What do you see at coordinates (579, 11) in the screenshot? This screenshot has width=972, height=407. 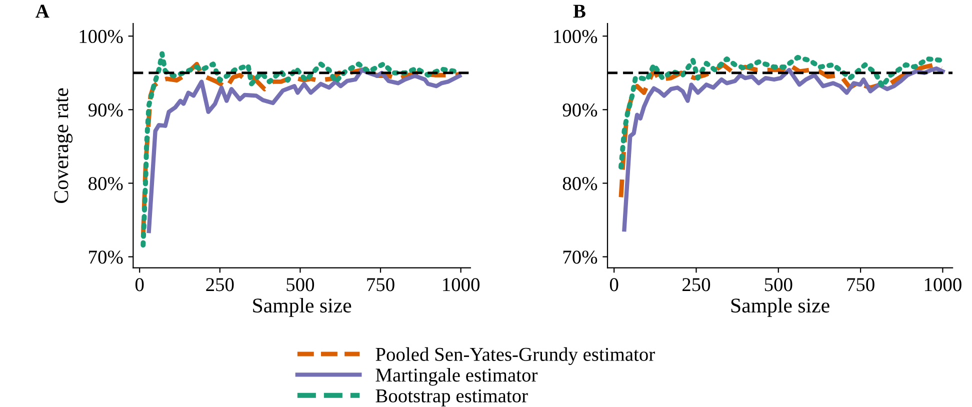 I see `chart-title: B` at bounding box center [579, 11].